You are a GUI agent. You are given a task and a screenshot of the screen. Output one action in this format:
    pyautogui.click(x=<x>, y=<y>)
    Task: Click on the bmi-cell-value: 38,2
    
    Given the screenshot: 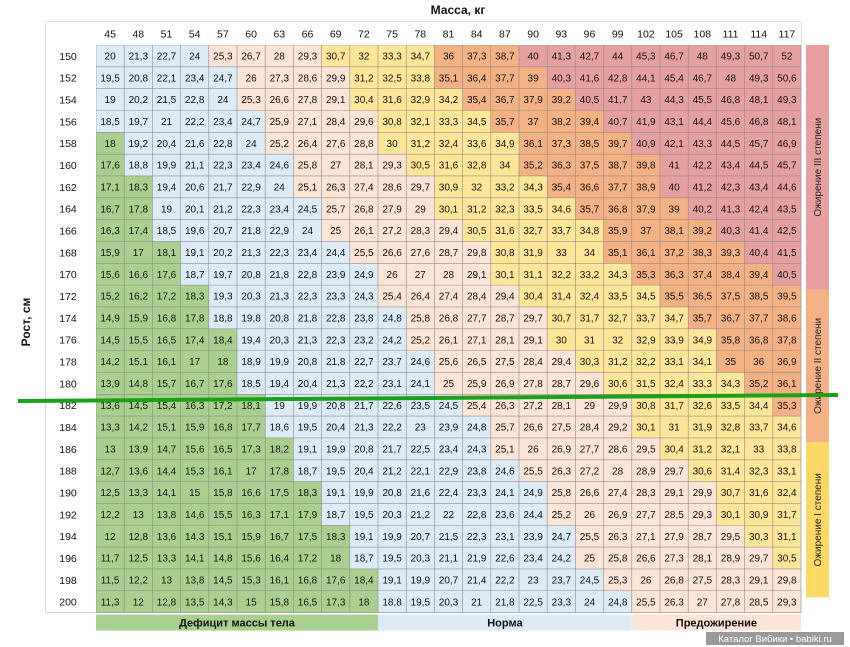 What is the action you would take?
    pyautogui.click(x=562, y=122)
    